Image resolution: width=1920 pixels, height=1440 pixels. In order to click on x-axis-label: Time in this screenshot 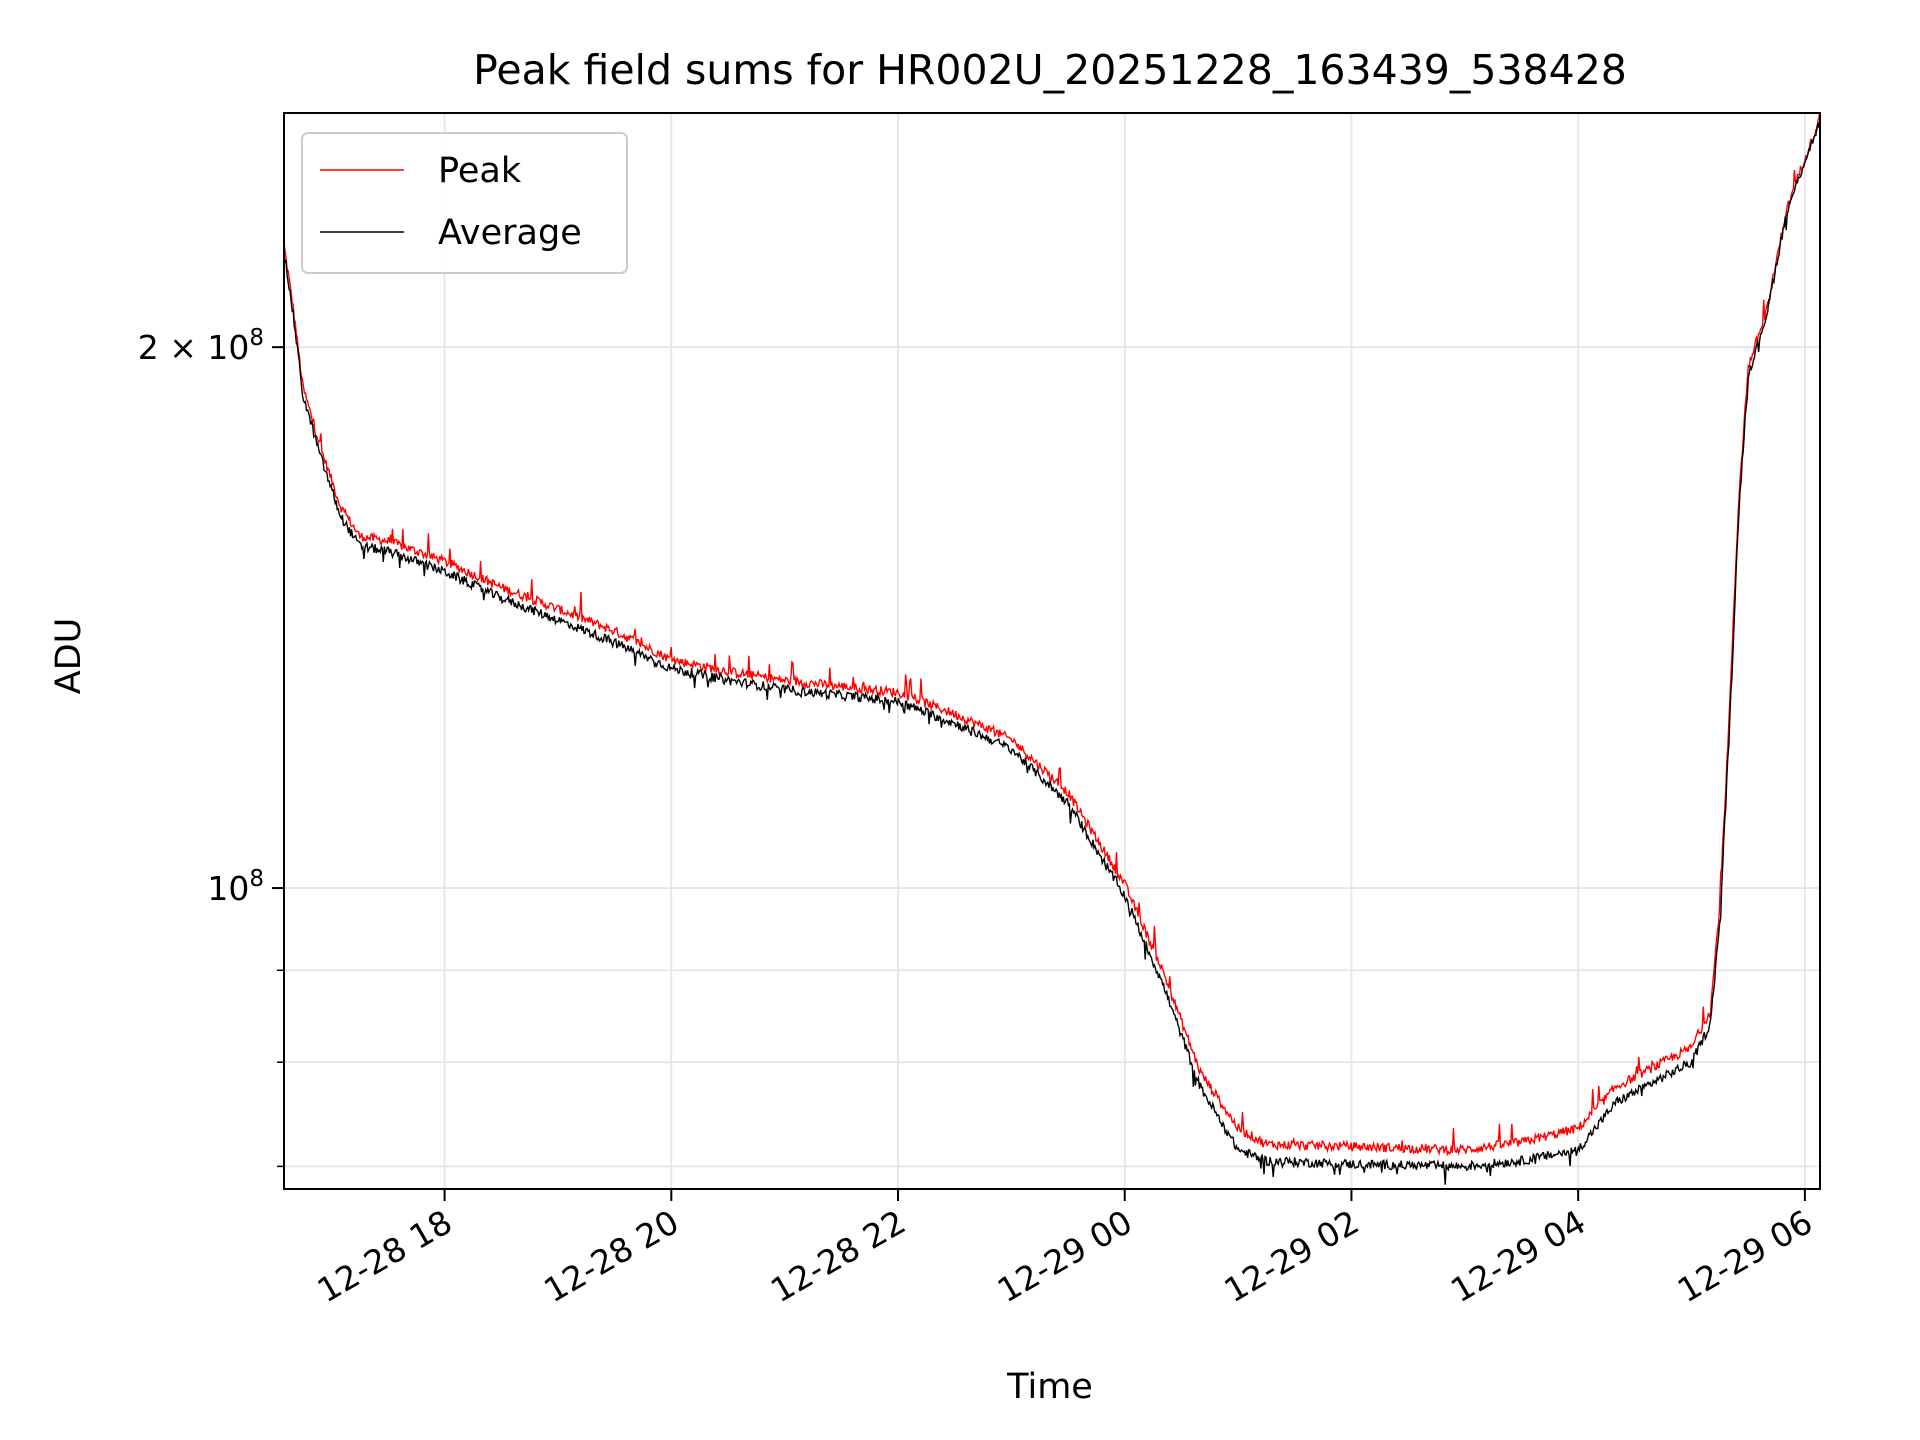, I will do `click(1049, 1387)`.